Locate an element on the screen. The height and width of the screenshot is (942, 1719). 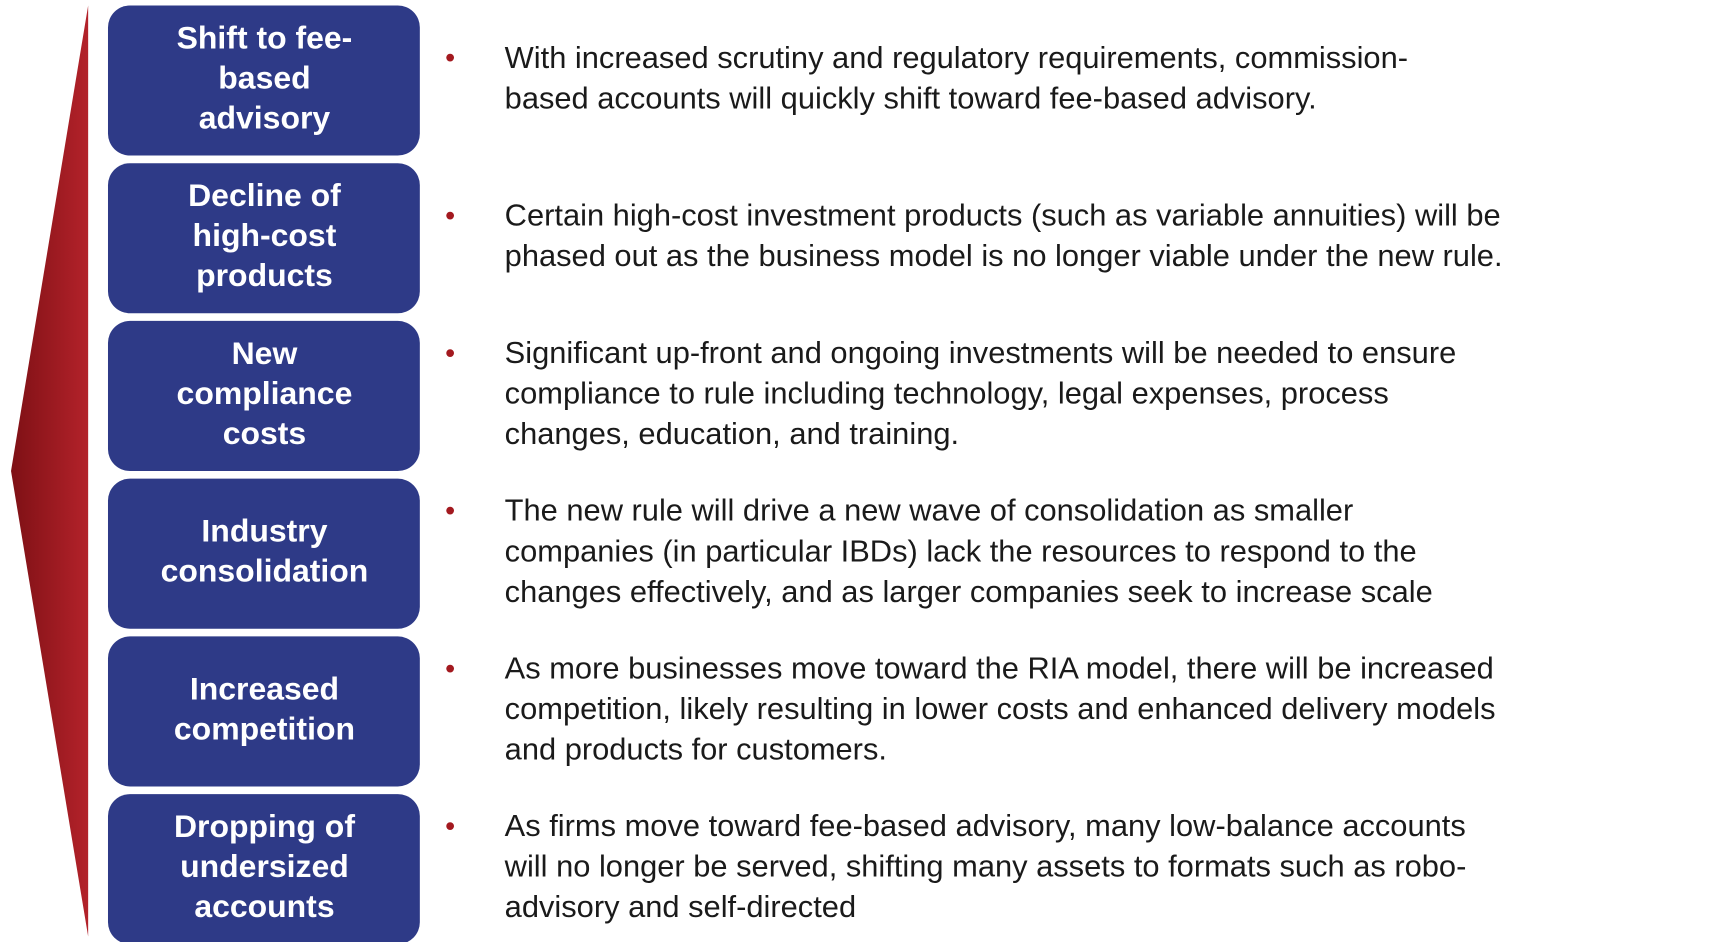
description: advisory and self-directed is located at coordinates (680, 906).